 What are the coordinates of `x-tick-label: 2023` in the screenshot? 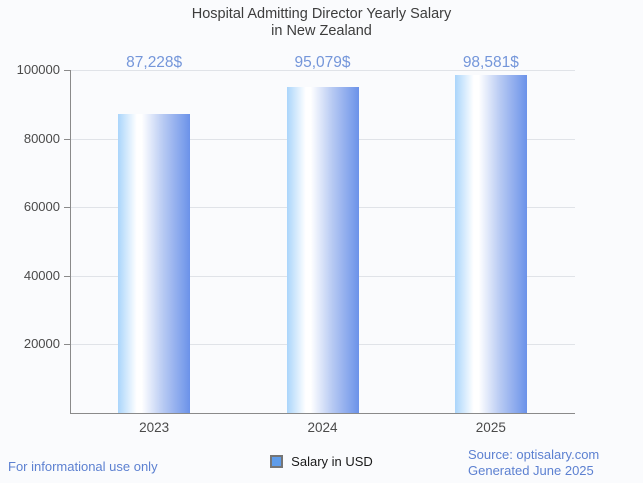 It's located at (154, 427).